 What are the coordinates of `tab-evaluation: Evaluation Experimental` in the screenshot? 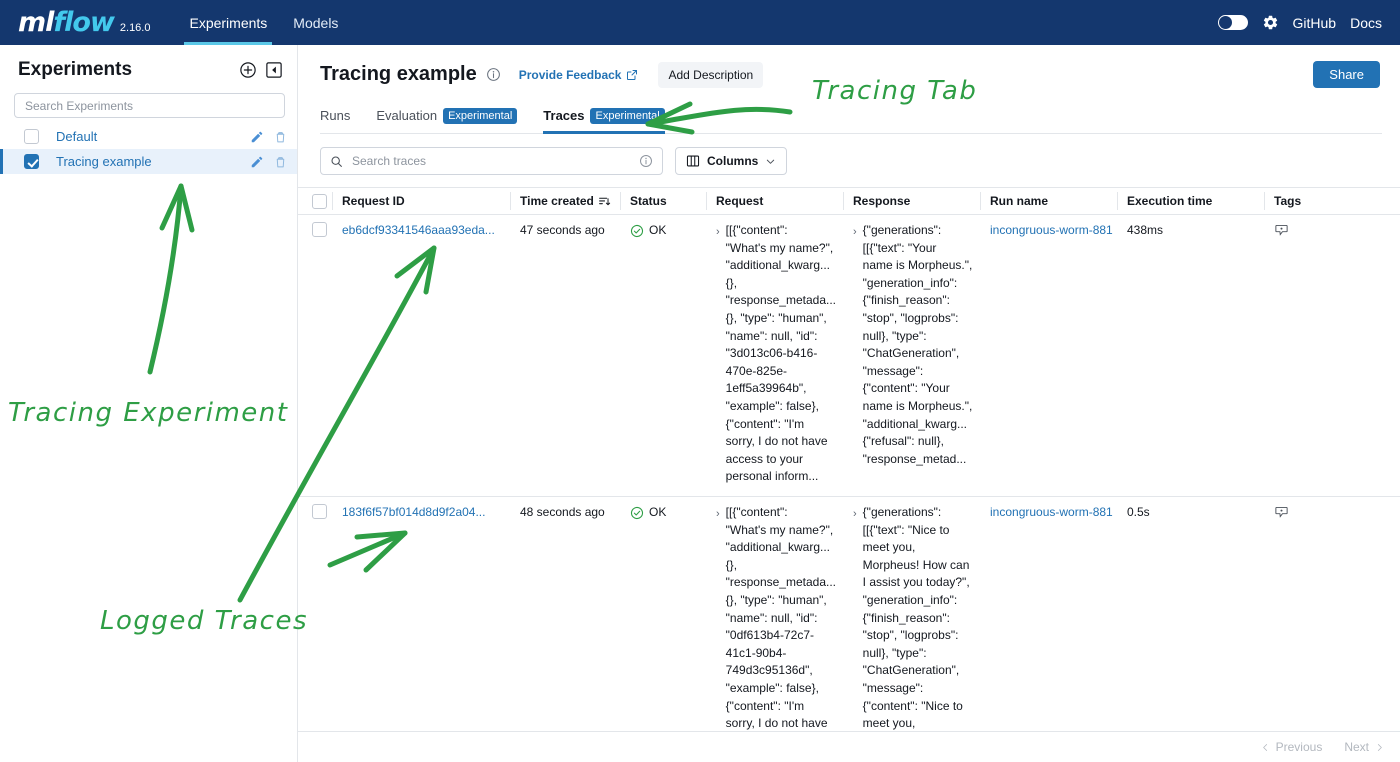 It's located at (447, 119).